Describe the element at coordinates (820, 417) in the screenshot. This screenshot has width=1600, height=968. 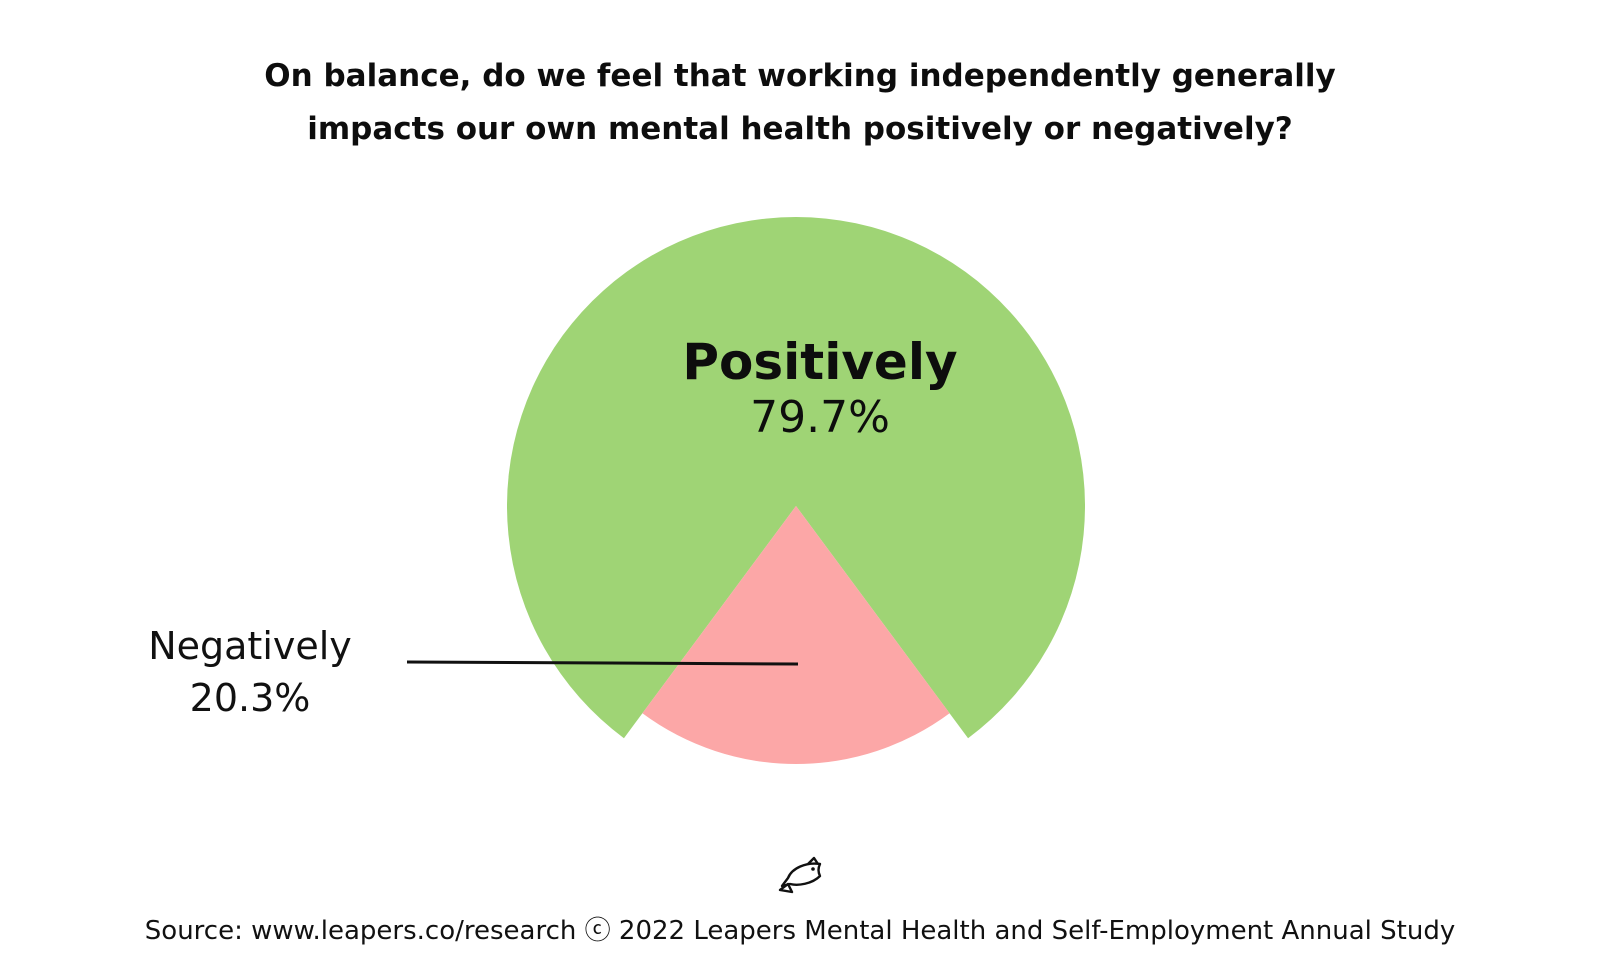
I see `slice-label-positively-value: 79.7%` at that location.